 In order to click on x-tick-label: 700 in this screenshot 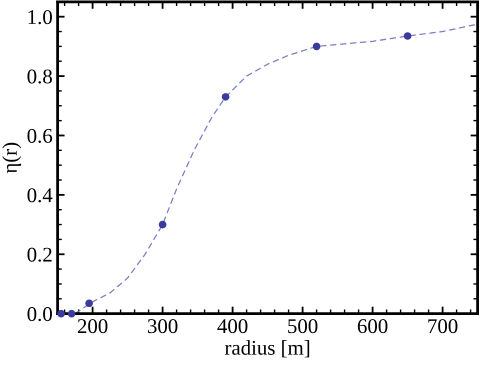, I will do `click(443, 326)`.